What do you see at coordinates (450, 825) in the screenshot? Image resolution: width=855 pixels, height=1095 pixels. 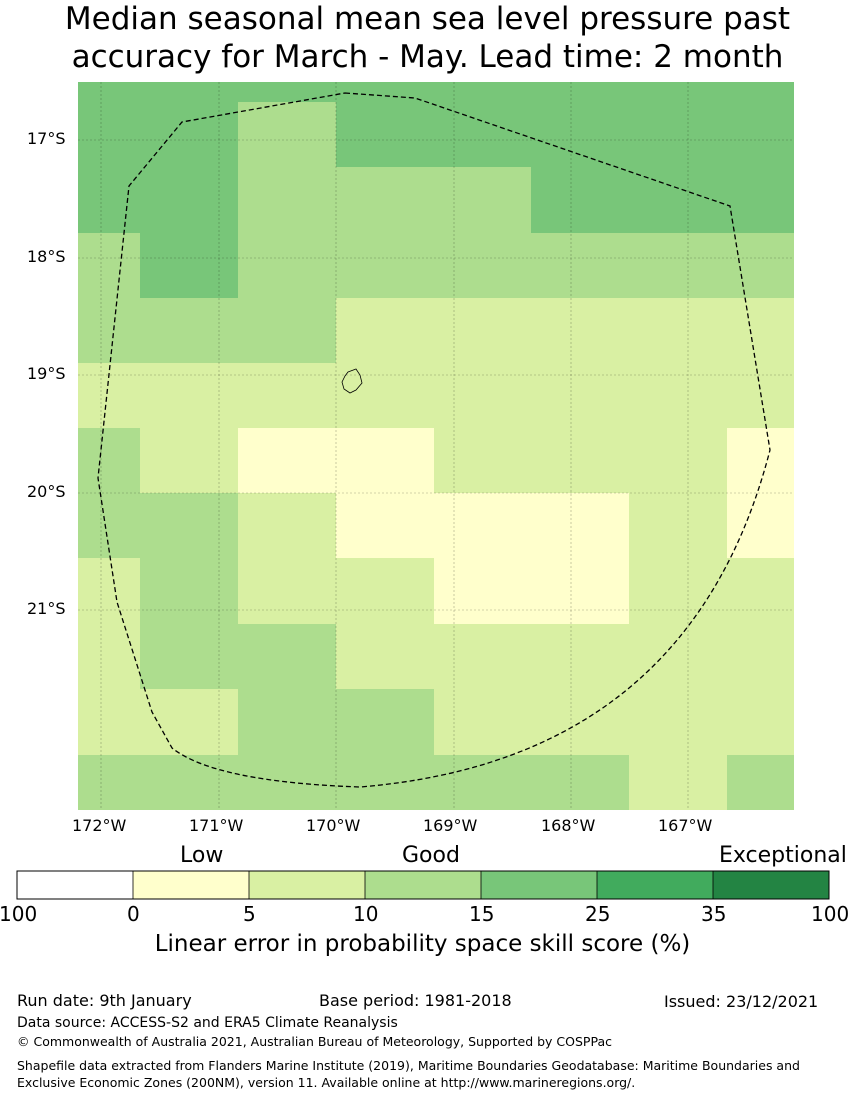 I see `lon-label: 169°W` at bounding box center [450, 825].